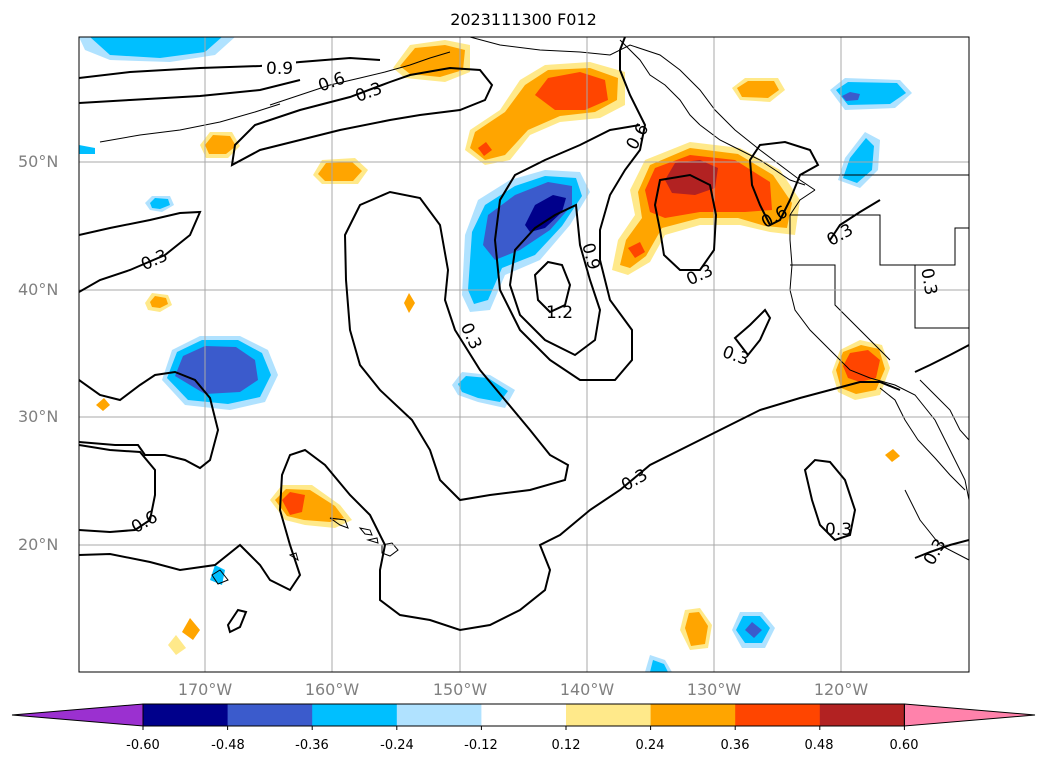 This screenshot has width=1047, height=765. What do you see at coordinates (38, 161) in the screenshot?
I see `lat-label-50n: 50°N` at bounding box center [38, 161].